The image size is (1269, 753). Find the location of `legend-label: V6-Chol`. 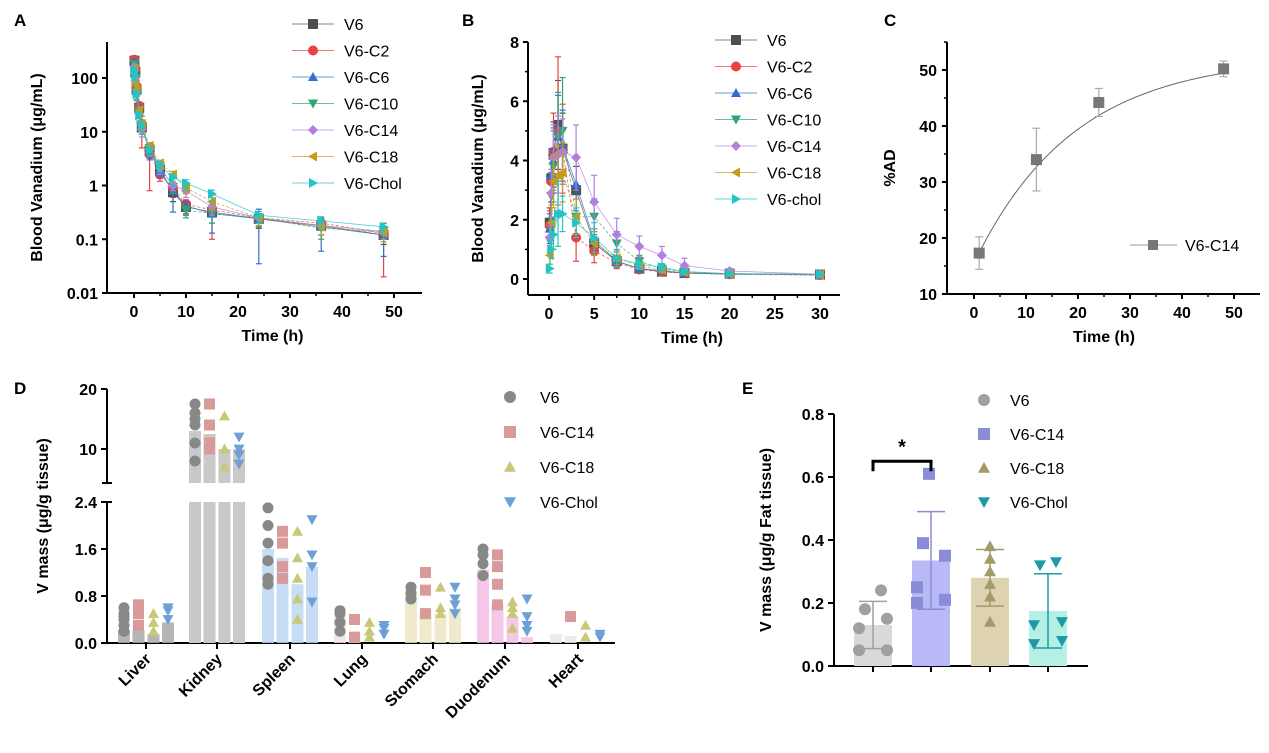

legend-label: V6-Chol is located at coordinates (373, 184).